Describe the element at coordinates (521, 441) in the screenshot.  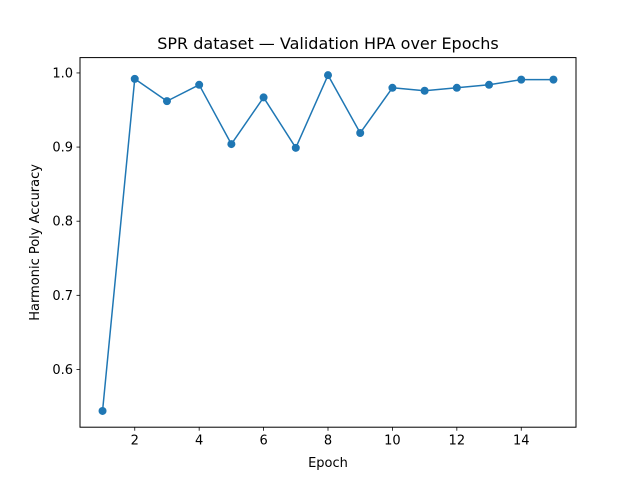
I see `x-tick-label: 14` at that location.